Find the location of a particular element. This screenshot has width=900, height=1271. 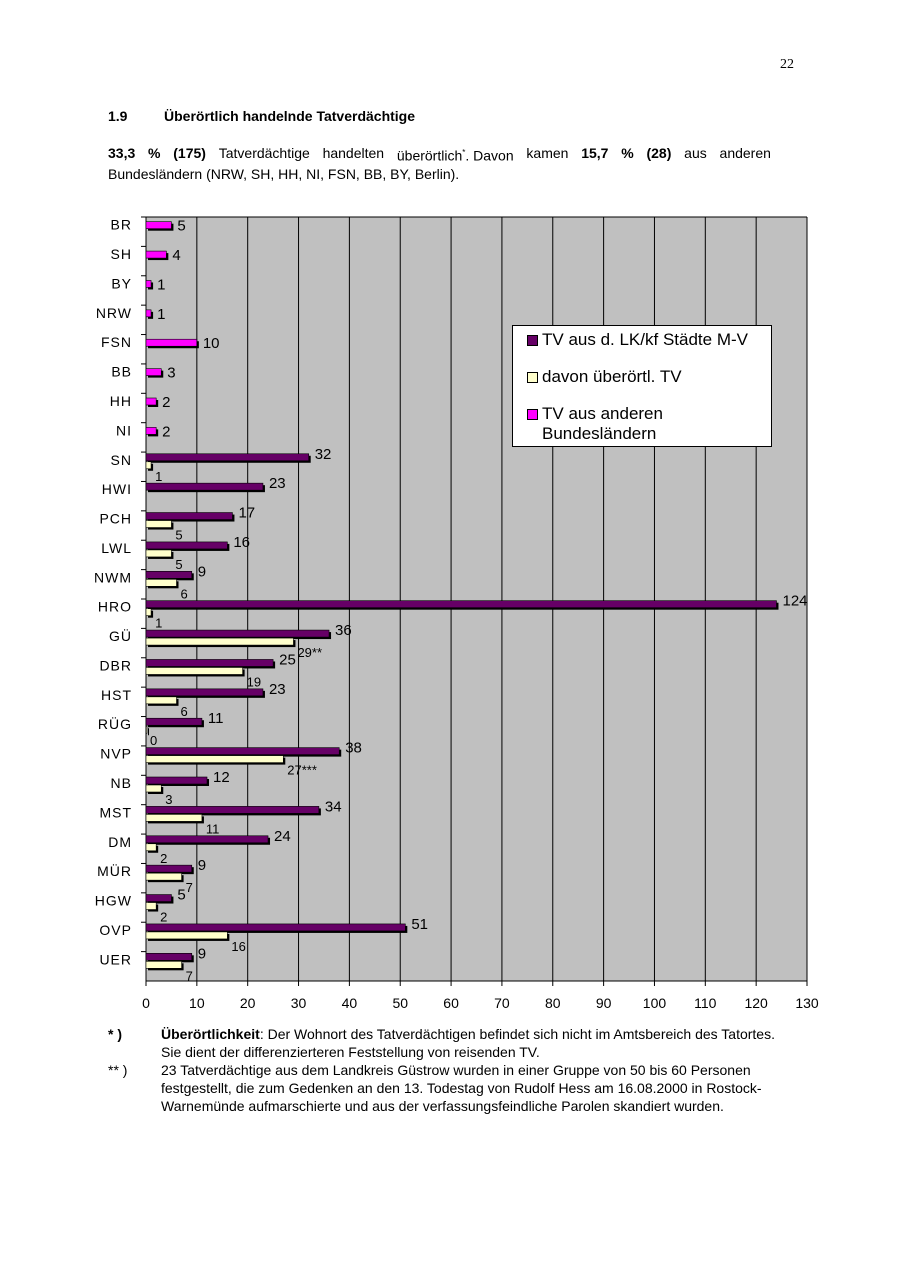

footnote-mark: ** ) is located at coordinates (118, 1070).